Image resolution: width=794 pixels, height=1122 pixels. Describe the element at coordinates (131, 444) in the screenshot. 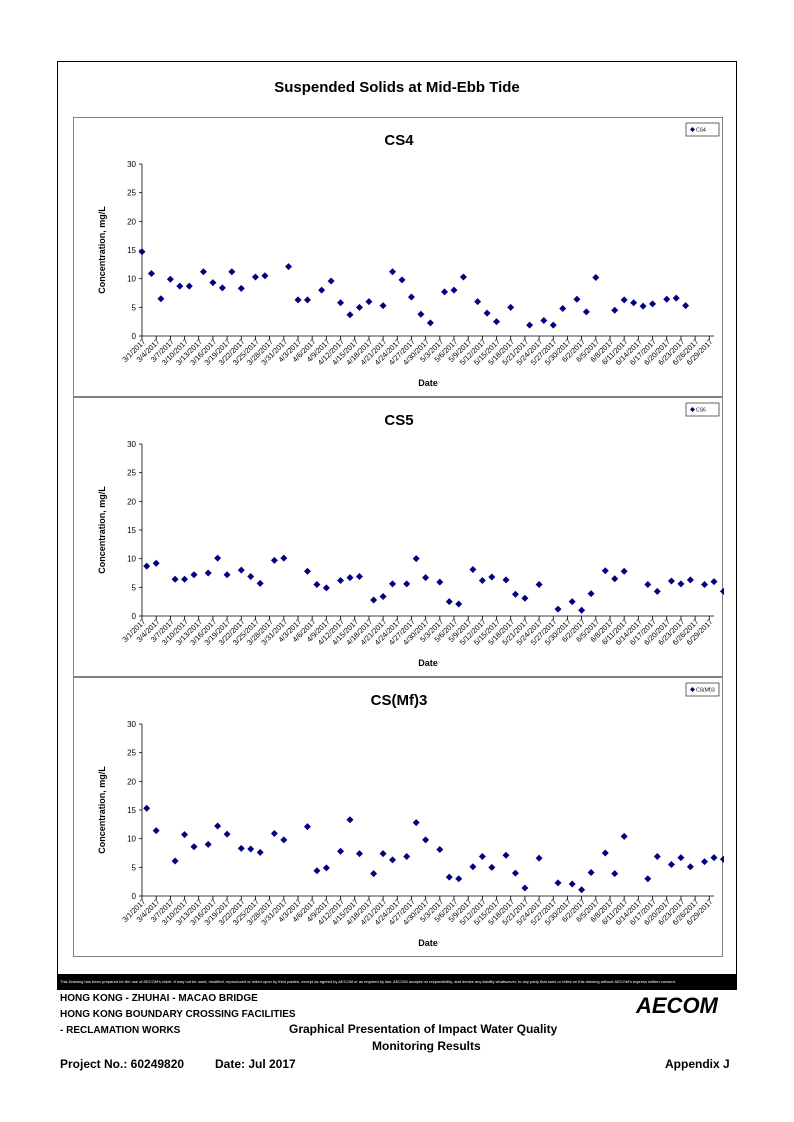

I see `y-tick-label: 30` at that location.